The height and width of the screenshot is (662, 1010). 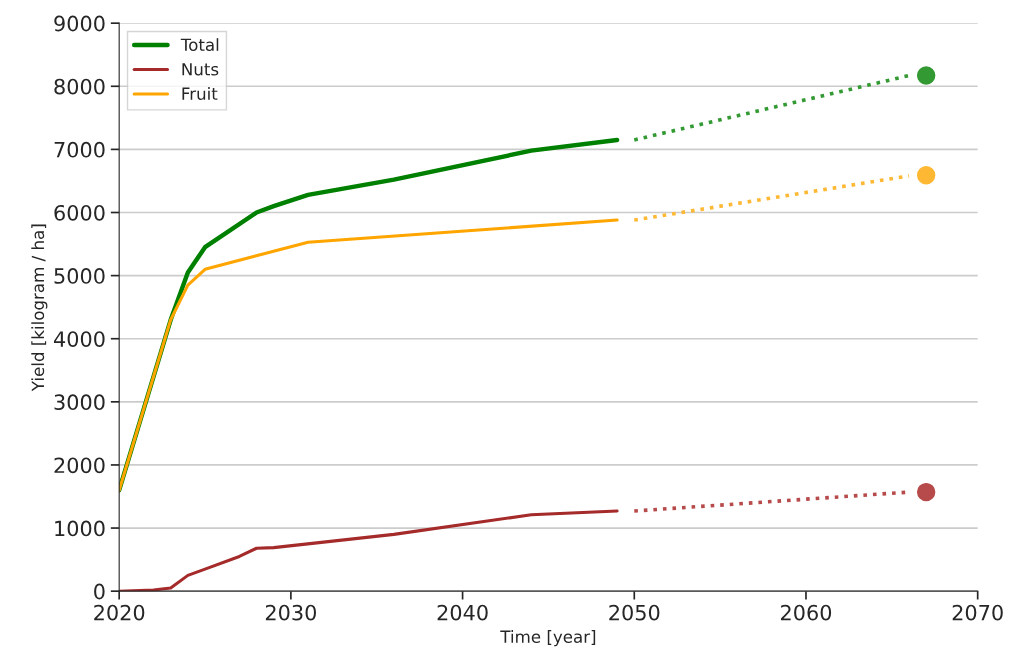 I want to click on x-tick-label: 2030, so click(x=291, y=612).